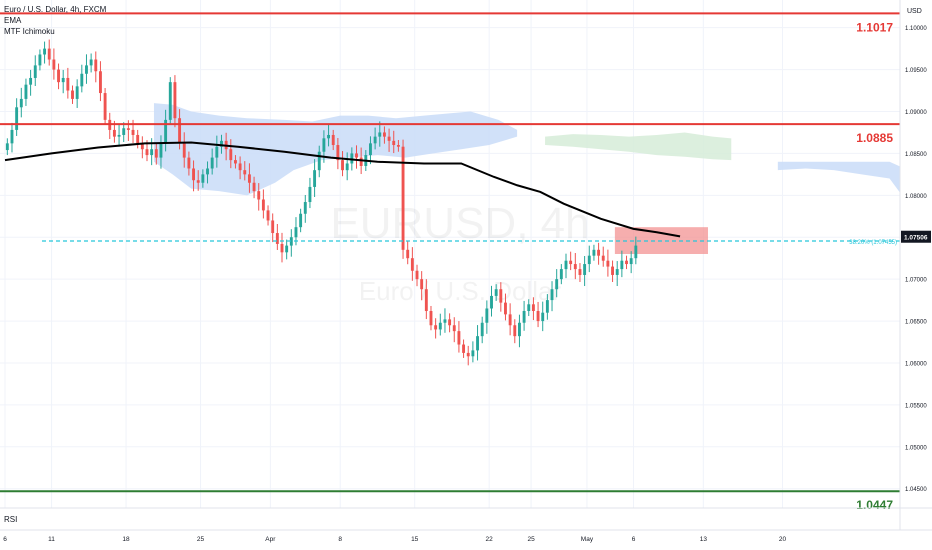 This screenshot has width=932, height=550. I want to click on cloud-blue, so click(335, 149).